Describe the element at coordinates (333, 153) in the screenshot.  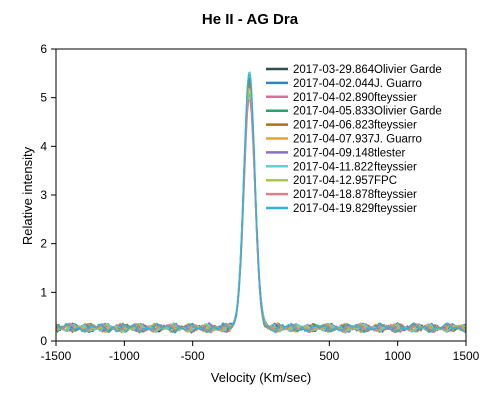
I see `legend-entry-date: 2017-04-09.148` at that location.